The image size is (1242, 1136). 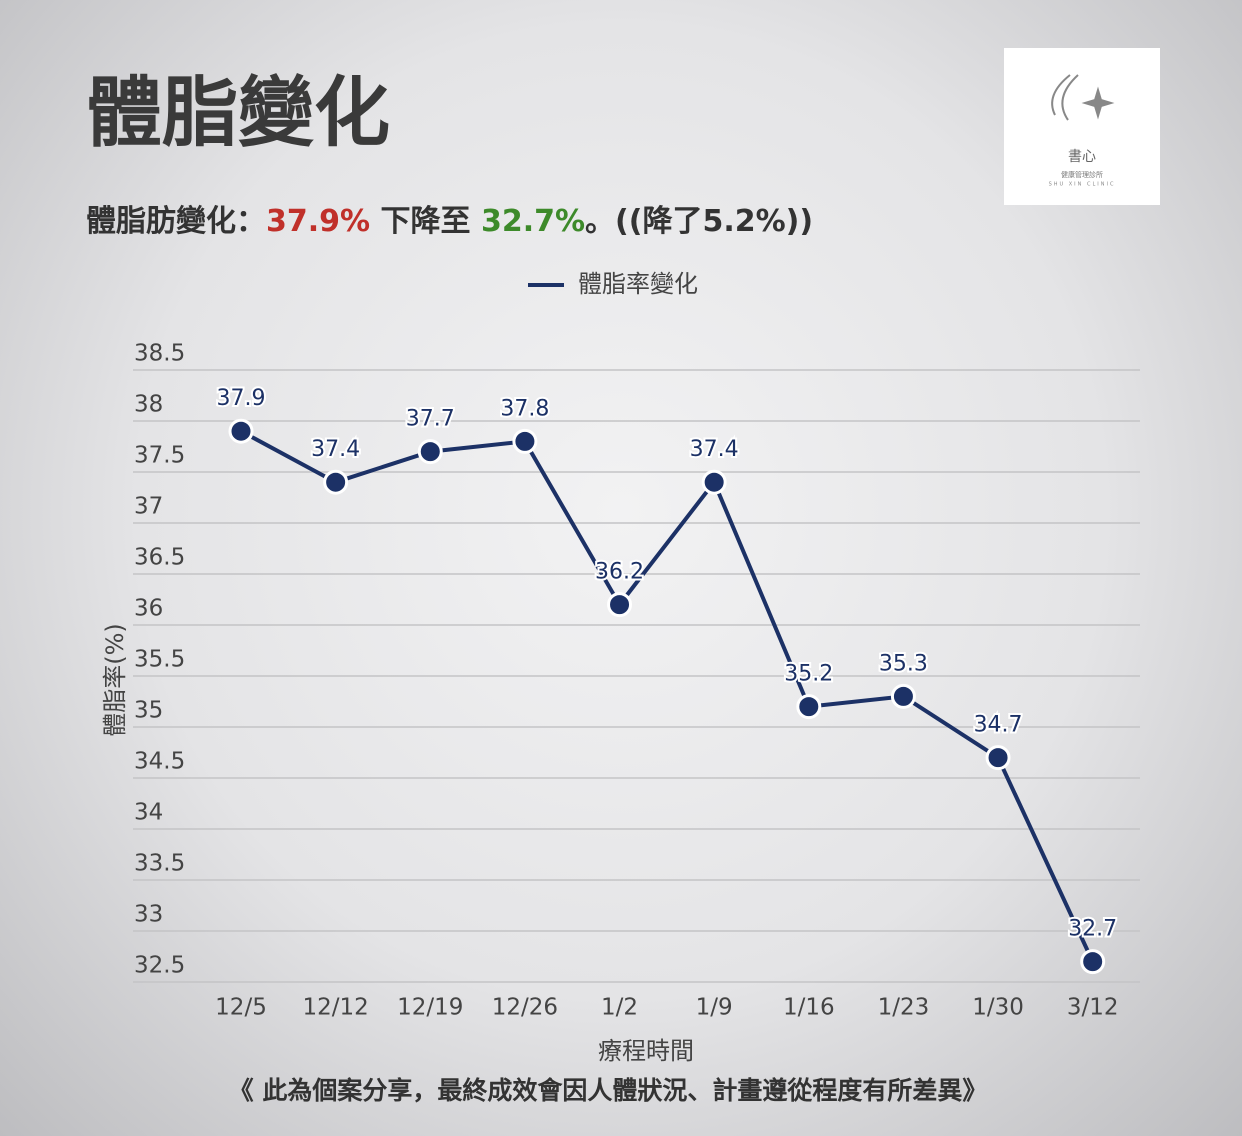 What do you see at coordinates (159, 864) in the screenshot?
I see `y-tick-label: 33.5` at bounding box center [159, 864].